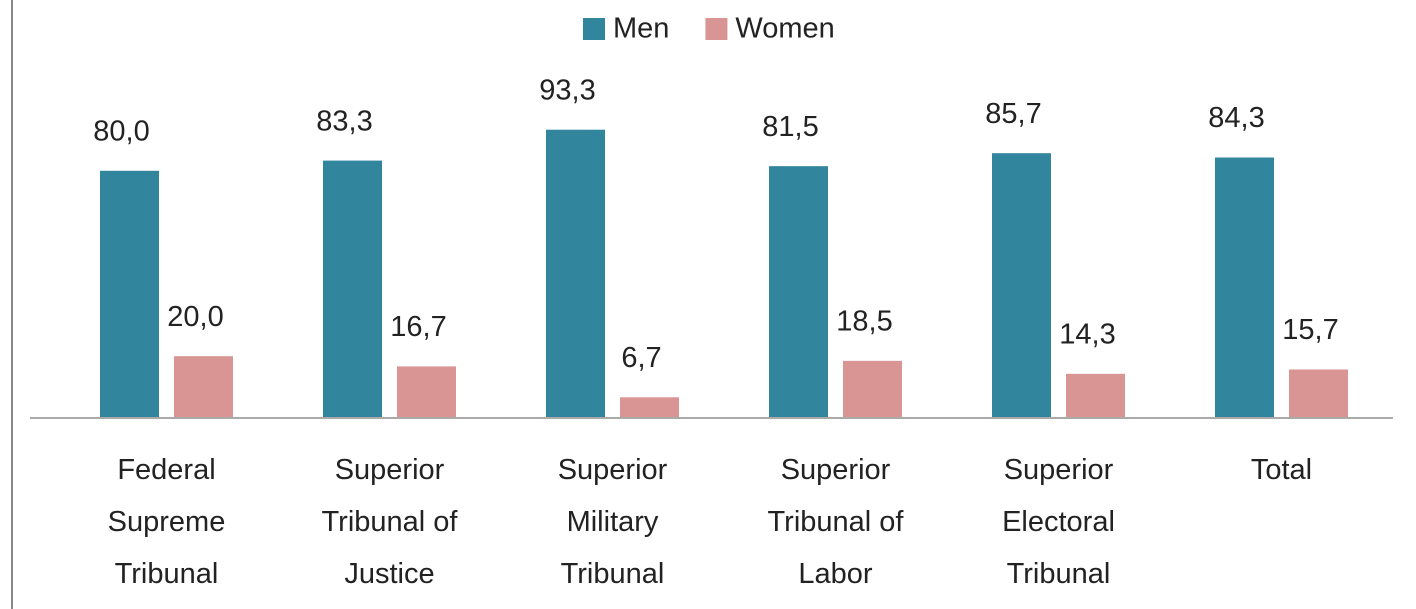 This screenshot has width=1416, height=609. What do you see at coordinates (195, 317) in the screenshot?
I see `data-label: 20,0` at bounding box center [195, 317].